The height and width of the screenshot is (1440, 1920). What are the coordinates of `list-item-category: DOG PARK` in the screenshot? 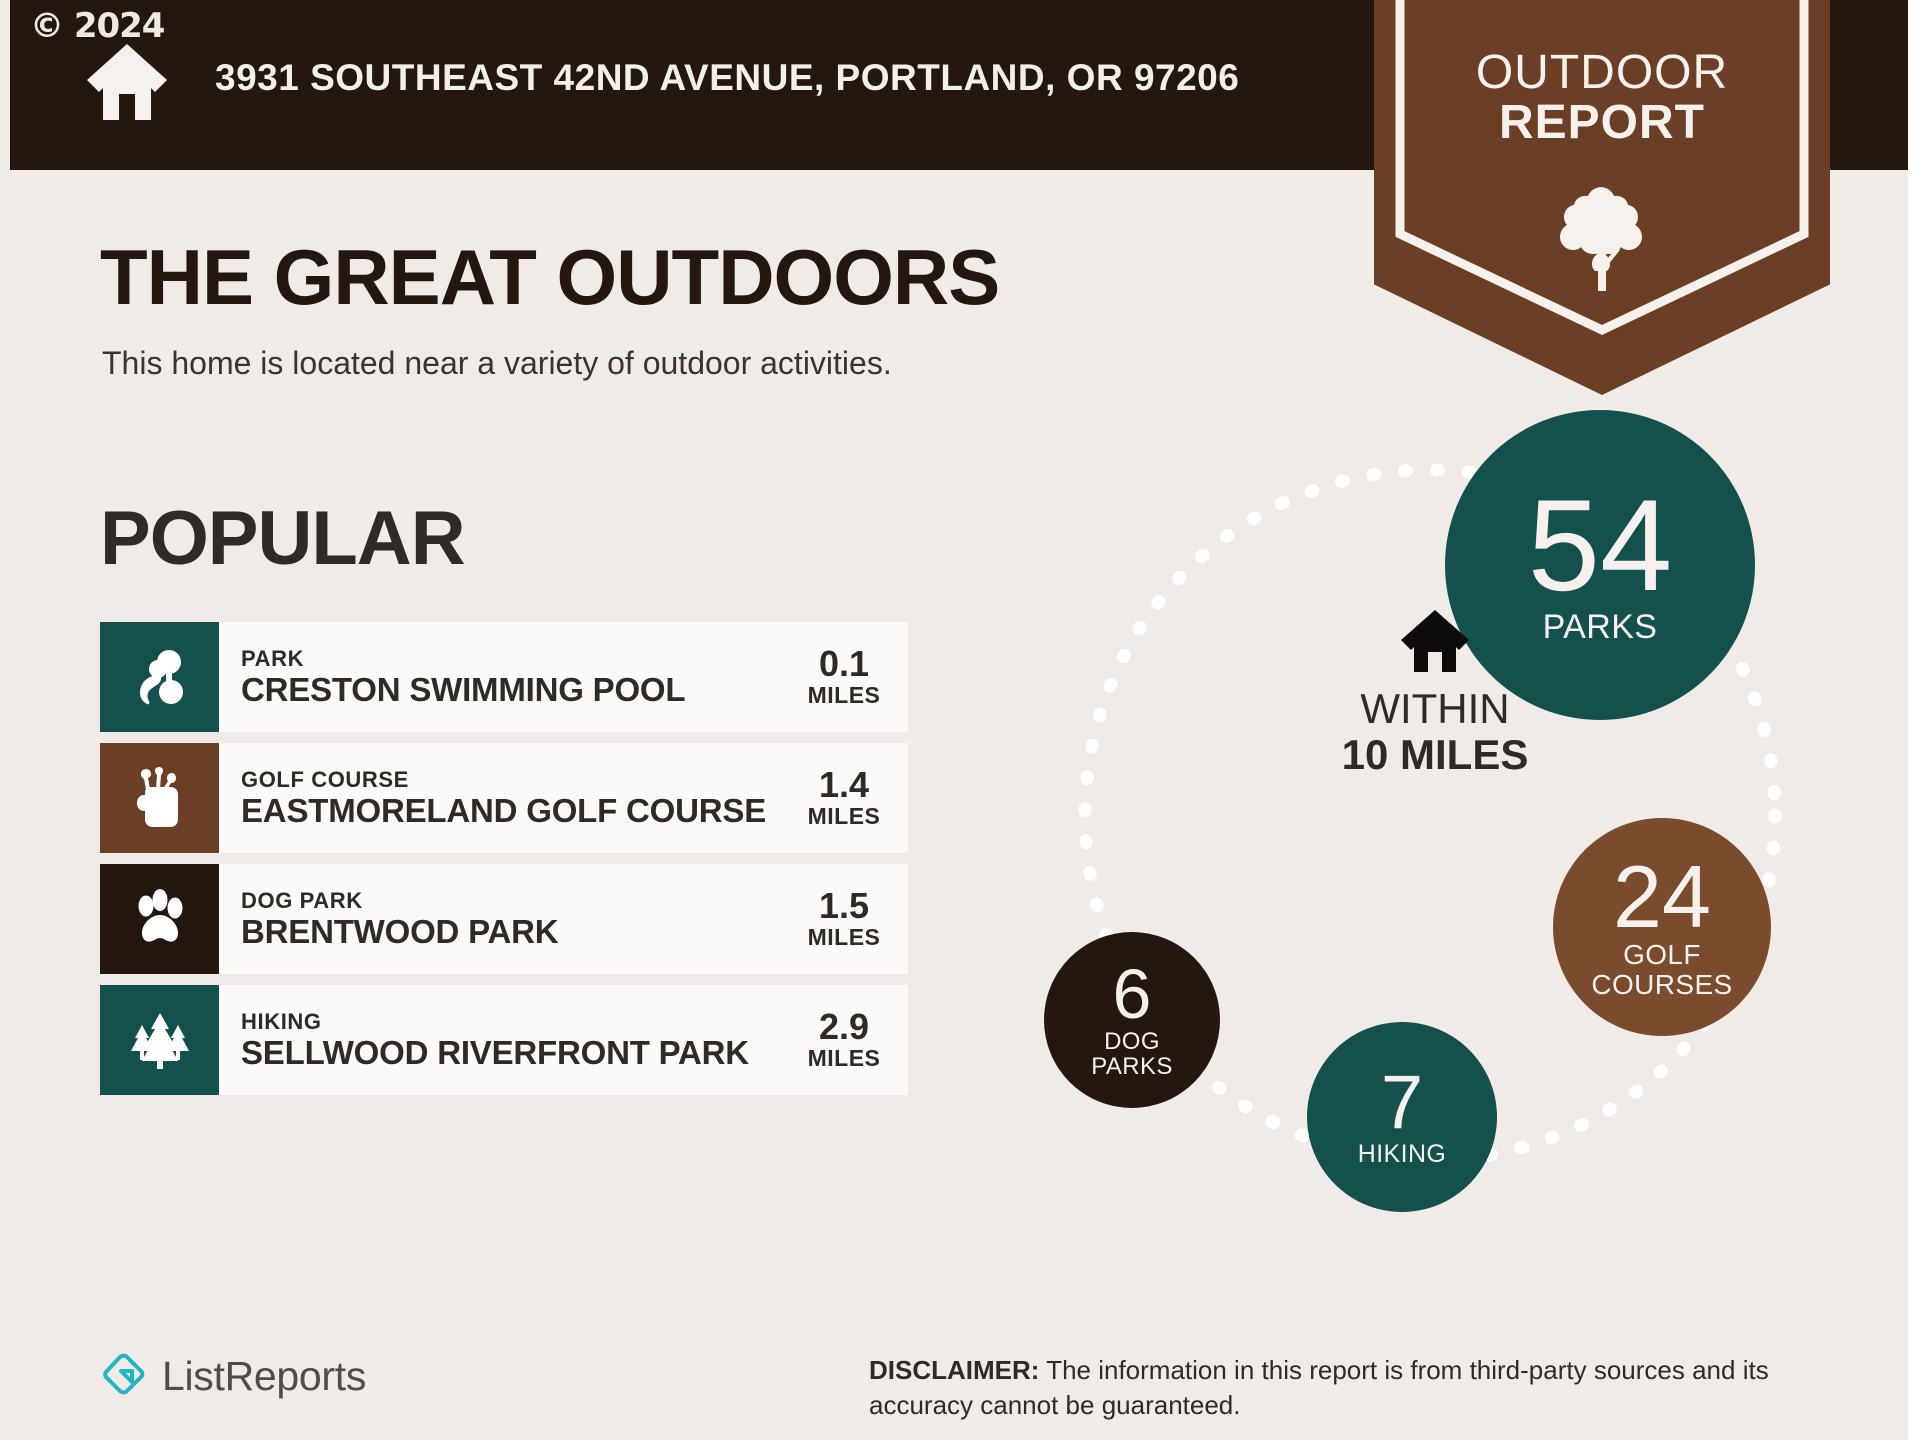 It's located at (302, 900).